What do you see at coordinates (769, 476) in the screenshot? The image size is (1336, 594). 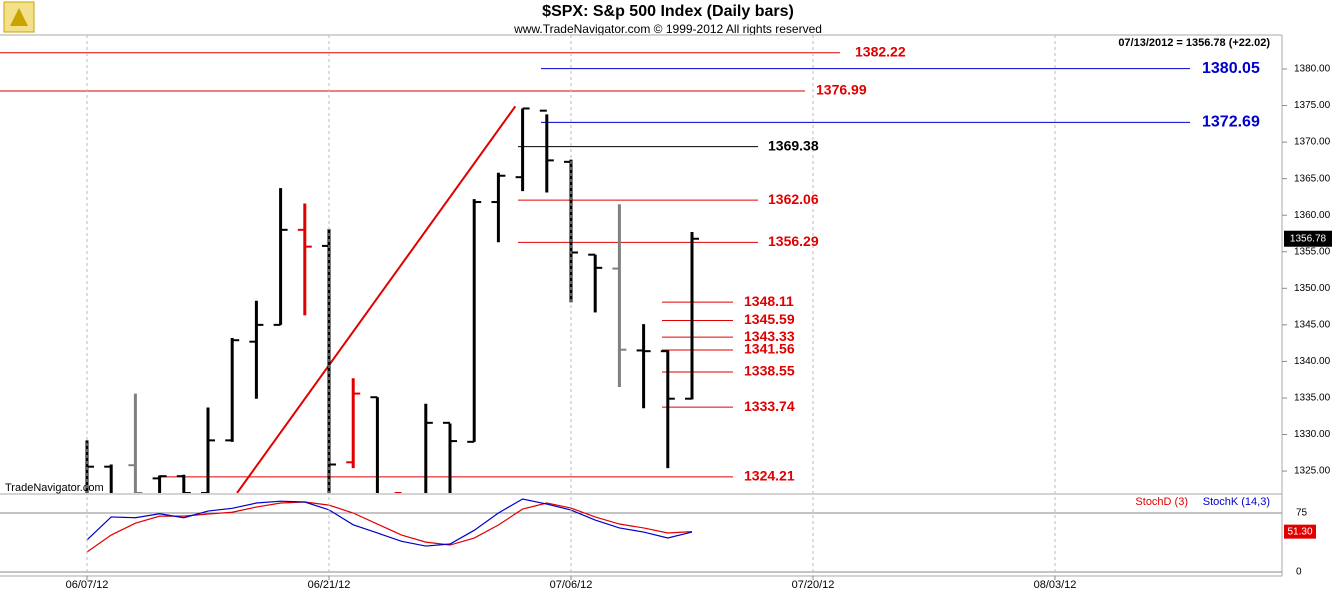 I see `level-label: 1324.21` at bounding box center [769, 476].